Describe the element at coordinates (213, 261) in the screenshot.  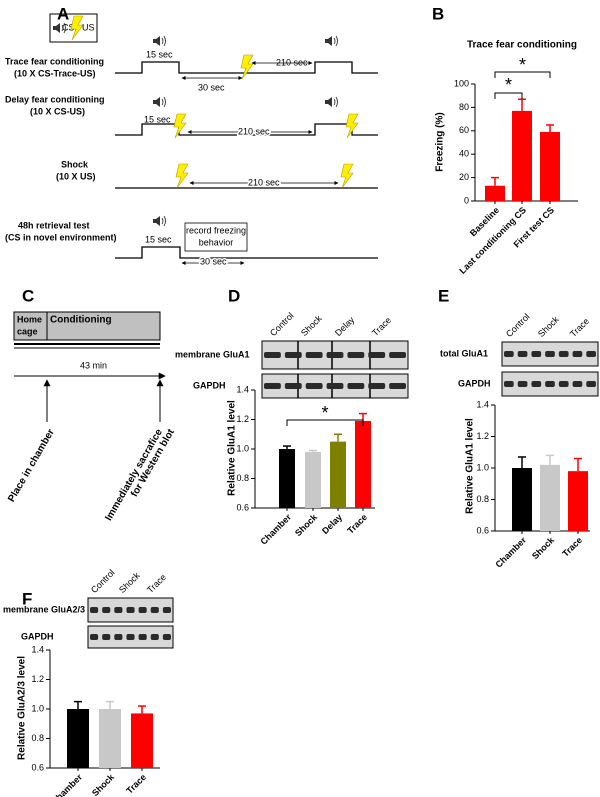
I see `duration: 30 sec` at that location.